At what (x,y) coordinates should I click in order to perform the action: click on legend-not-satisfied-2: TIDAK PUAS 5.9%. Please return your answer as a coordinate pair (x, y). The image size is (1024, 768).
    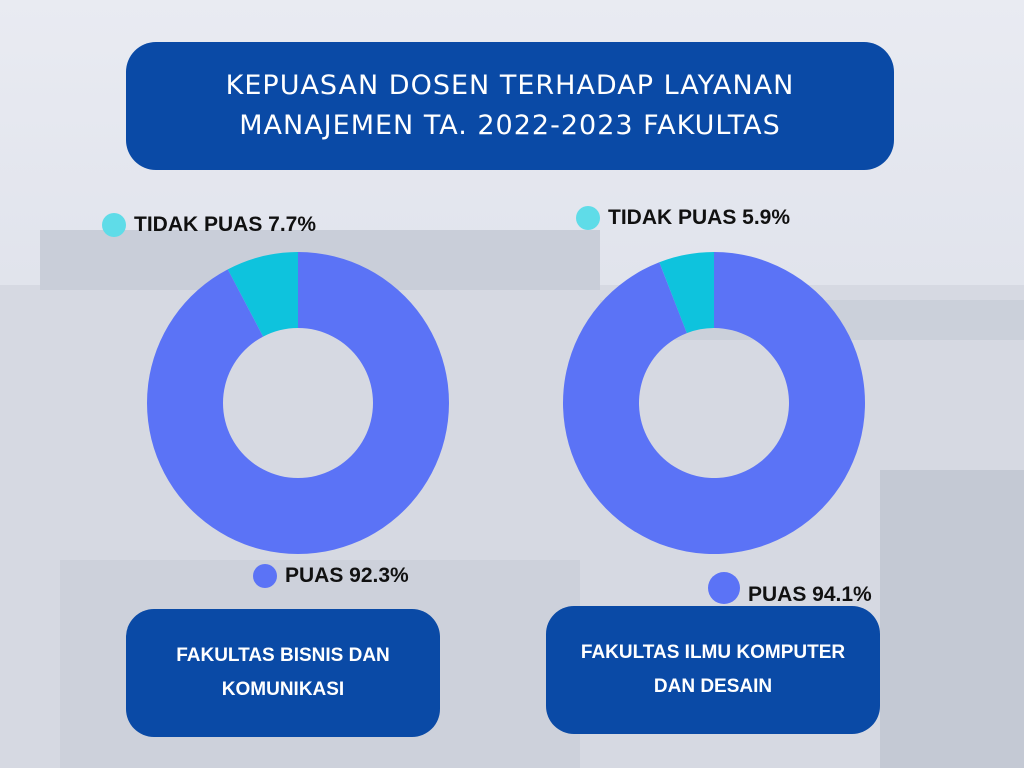
    Looking at the image, I should click on (683, 218).